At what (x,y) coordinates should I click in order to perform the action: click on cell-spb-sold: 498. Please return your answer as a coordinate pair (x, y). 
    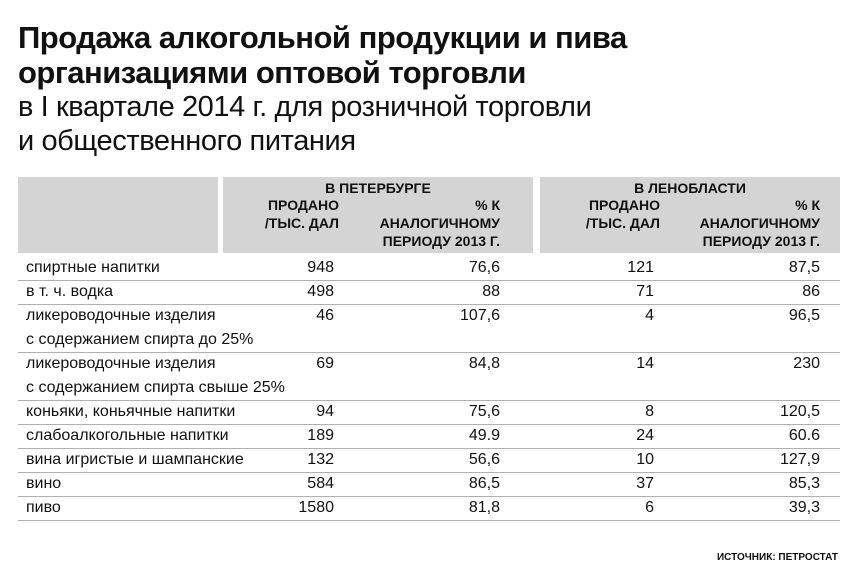
    Looking at the image, I should click on (320, 291).